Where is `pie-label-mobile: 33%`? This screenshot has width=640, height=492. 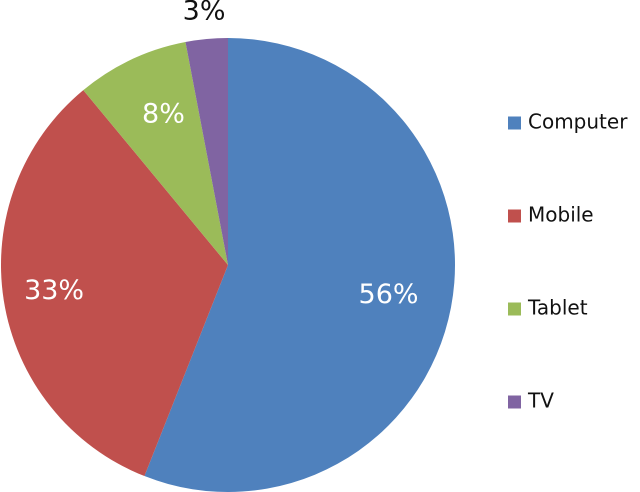 pie-label-mobile: 33% is located at coordinates (54, 290).